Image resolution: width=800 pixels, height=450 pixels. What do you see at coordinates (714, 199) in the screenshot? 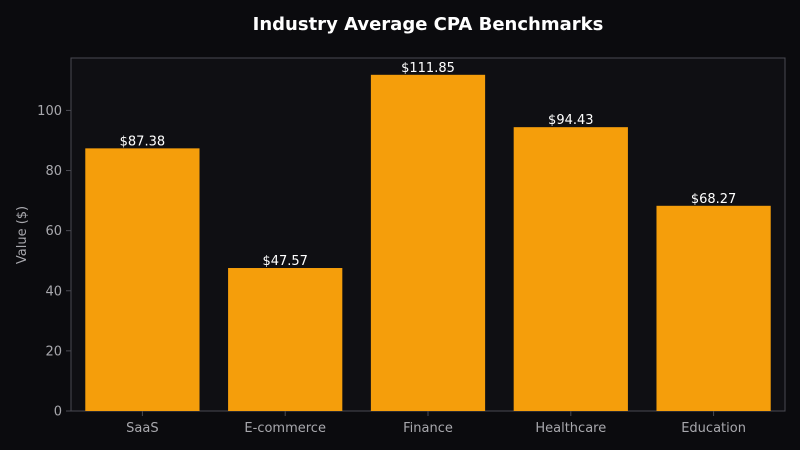
I see `data-label: $68.27` at bounding box center [714, 199].